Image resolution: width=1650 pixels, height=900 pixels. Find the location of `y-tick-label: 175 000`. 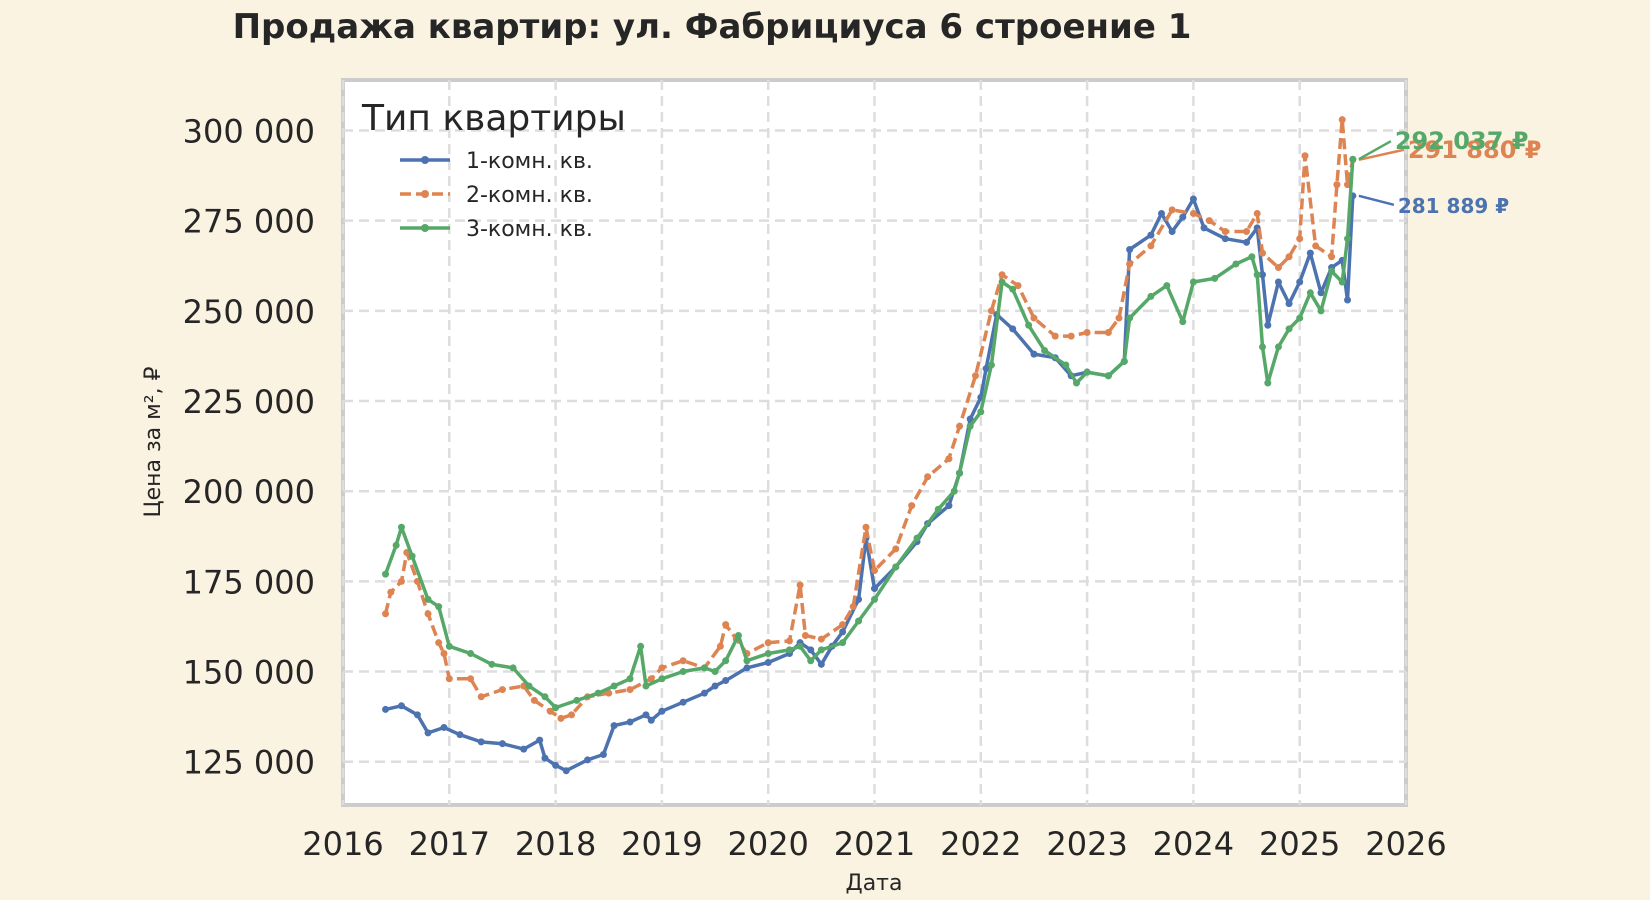

y-tick-label: 175 000 is located at coordinates (249, 582).